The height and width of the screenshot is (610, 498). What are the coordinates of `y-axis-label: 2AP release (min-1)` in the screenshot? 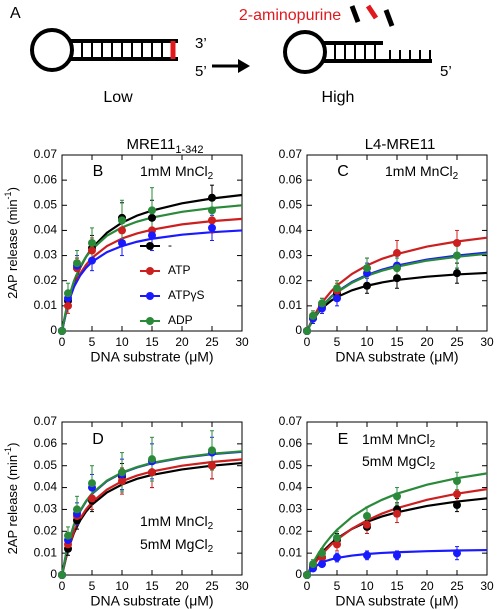 It's located at (11, 243).